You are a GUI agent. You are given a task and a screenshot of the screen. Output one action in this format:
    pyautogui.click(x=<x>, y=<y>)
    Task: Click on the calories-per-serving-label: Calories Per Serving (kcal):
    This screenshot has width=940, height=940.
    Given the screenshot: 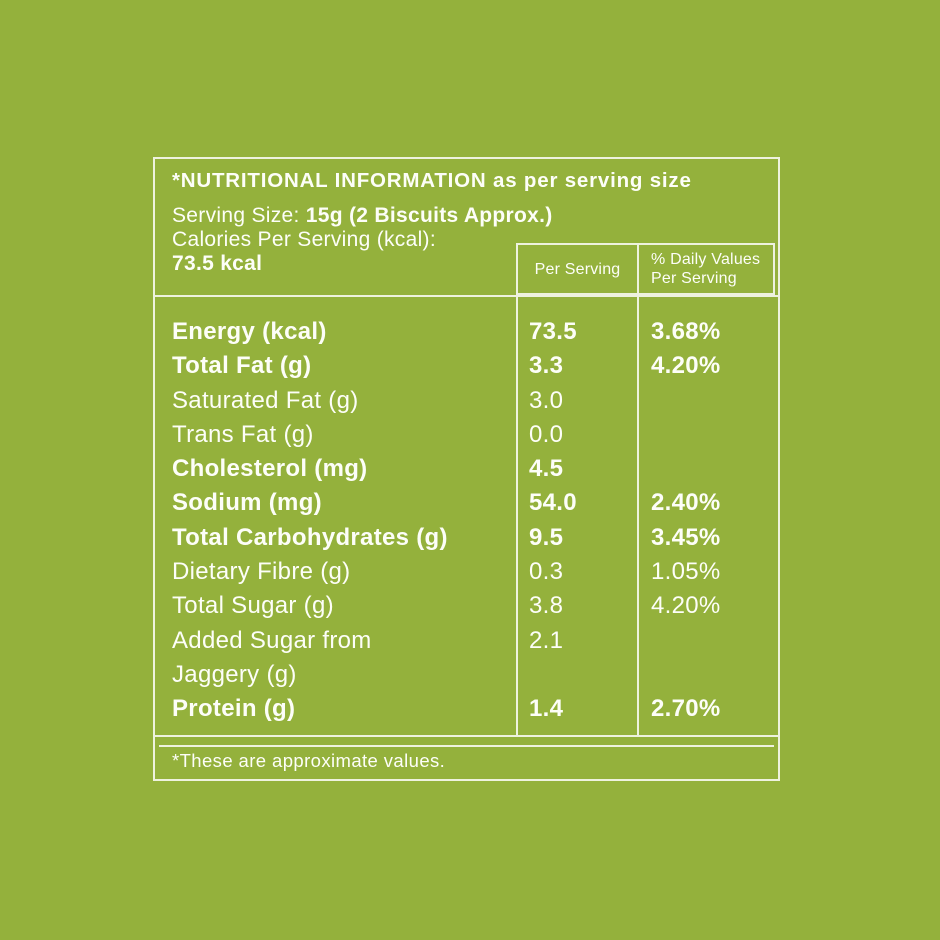 What is the action you would take?
    pyautogui.click(x=304, y=239)
    